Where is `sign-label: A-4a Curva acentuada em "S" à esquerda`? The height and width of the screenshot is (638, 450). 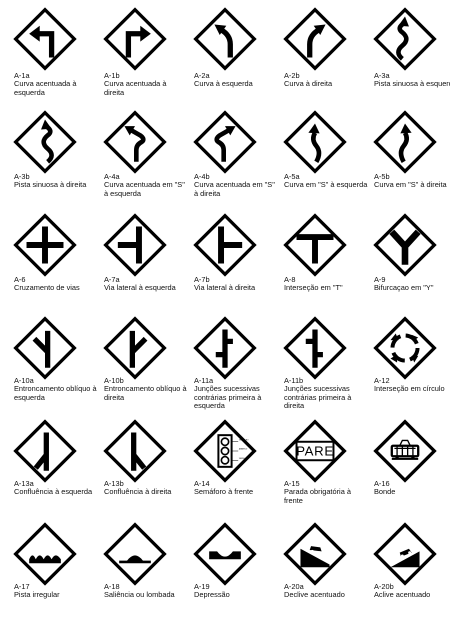 sign-label: A-4a Curva acentuada em "S" à esquerda is located at coordinates (146, 185).